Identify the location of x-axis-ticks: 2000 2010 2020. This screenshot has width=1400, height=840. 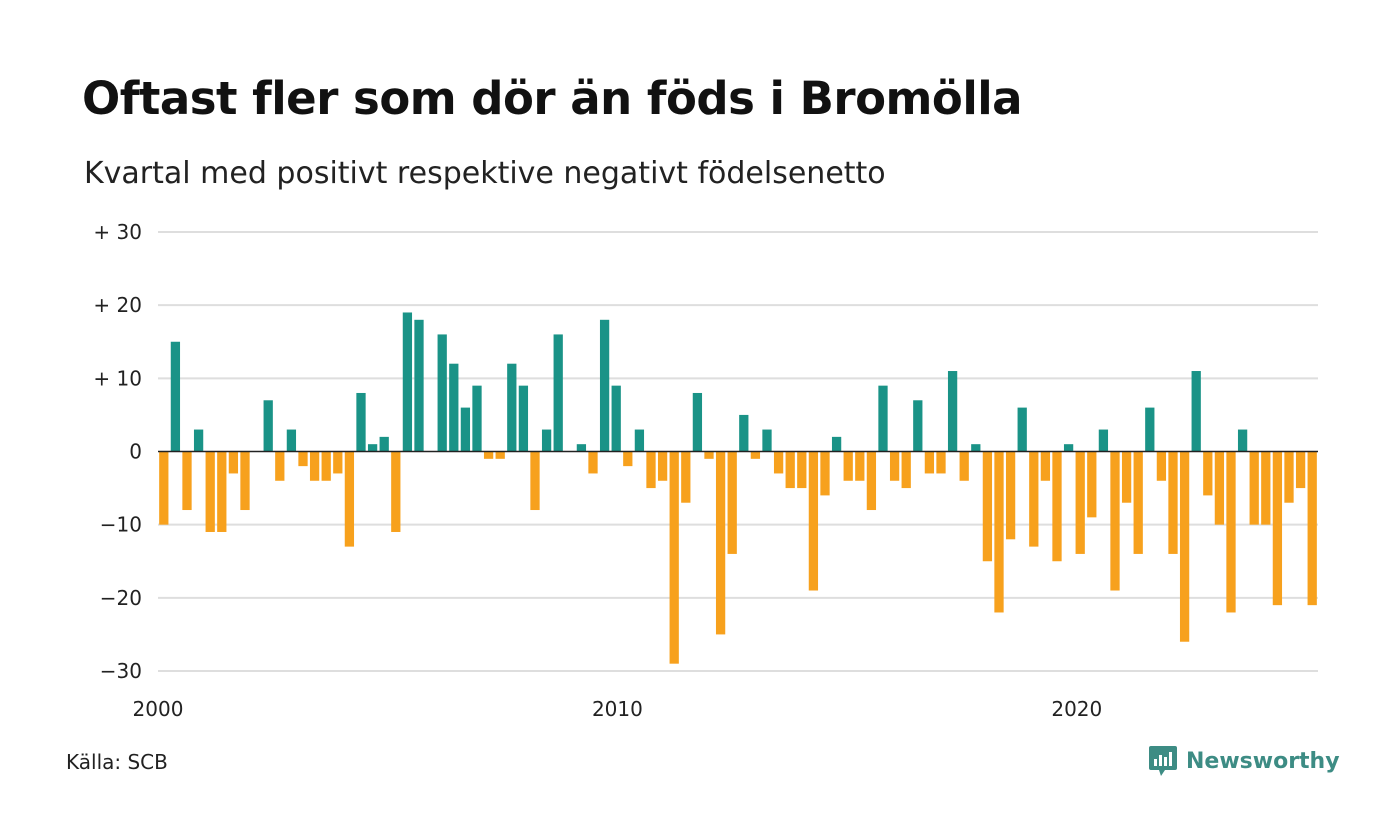
(618, 709).